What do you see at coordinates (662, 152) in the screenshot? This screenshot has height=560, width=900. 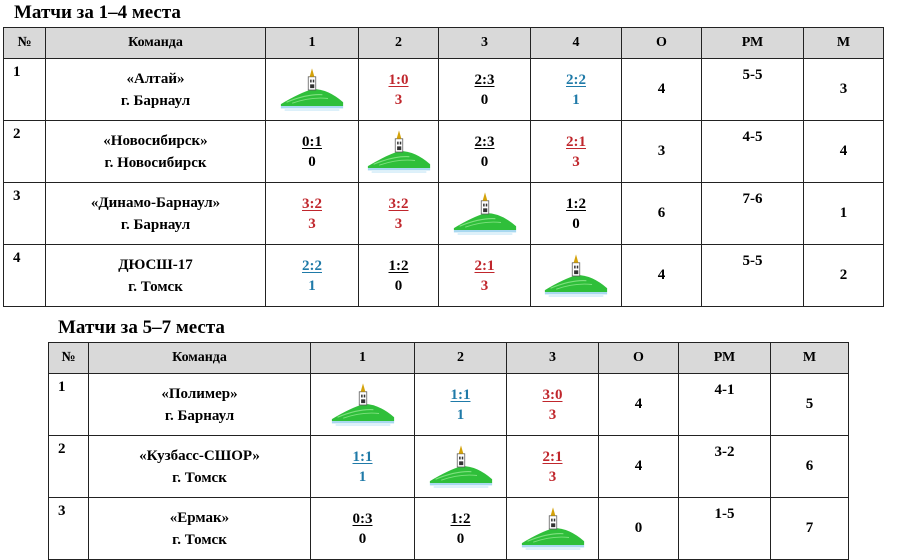 I see `total-points: 3` at bounding box center [662, 152].